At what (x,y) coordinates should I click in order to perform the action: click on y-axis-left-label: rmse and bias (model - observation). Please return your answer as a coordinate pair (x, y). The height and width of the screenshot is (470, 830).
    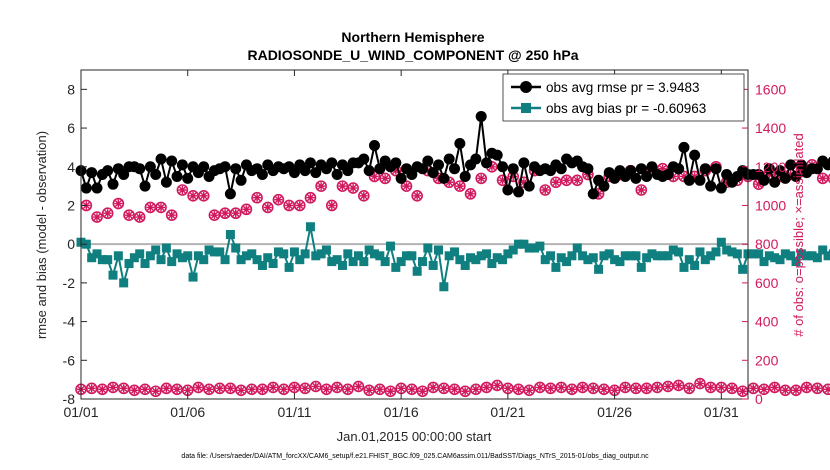
    Looking at the image, I should click on (41, 235).